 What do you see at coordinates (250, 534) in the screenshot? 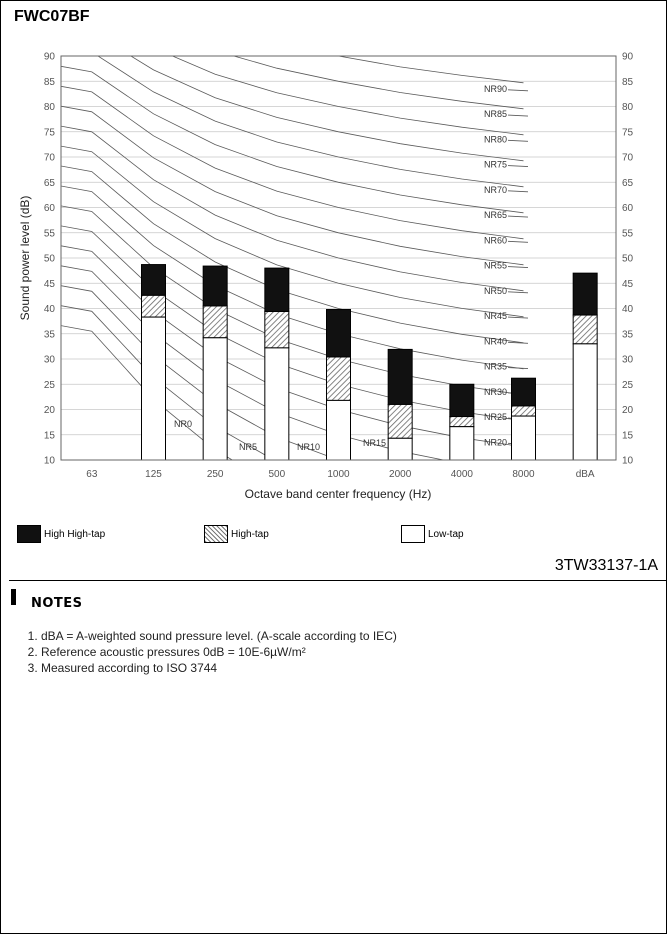
I see `legend-label: High-tap` at bounding box center [250, 534].